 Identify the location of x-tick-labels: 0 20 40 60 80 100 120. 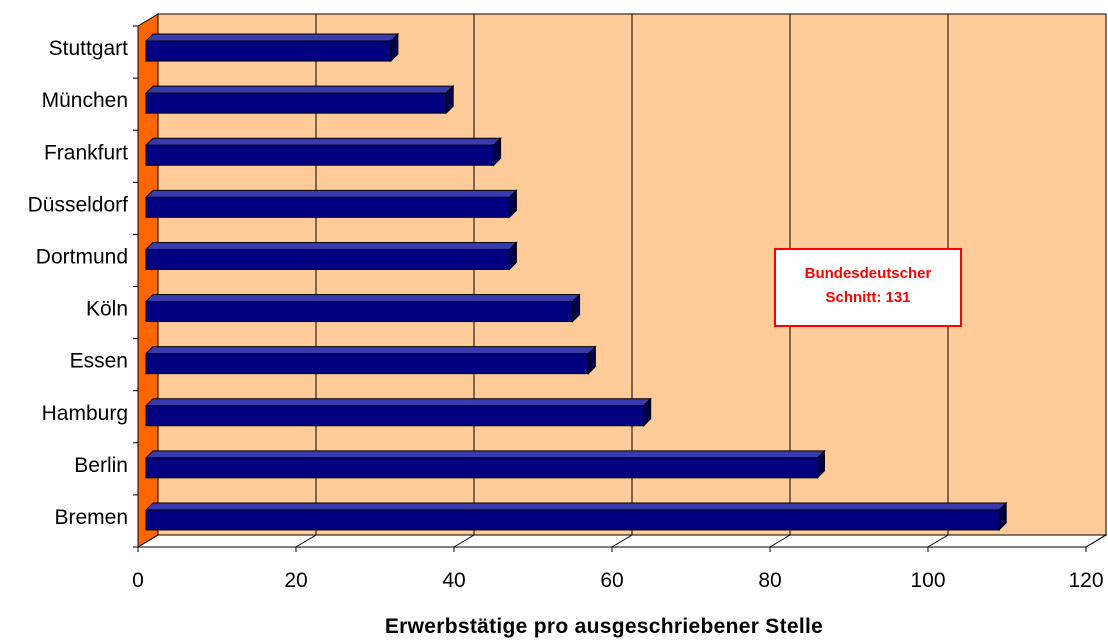
(617, 580).